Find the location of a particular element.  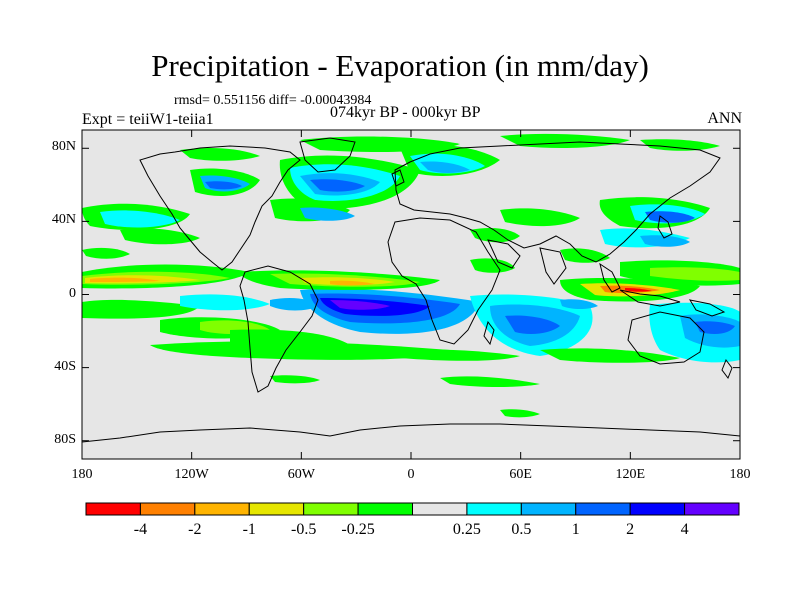

colorbar-label: -0.5 is located at coordinates (303, 529).